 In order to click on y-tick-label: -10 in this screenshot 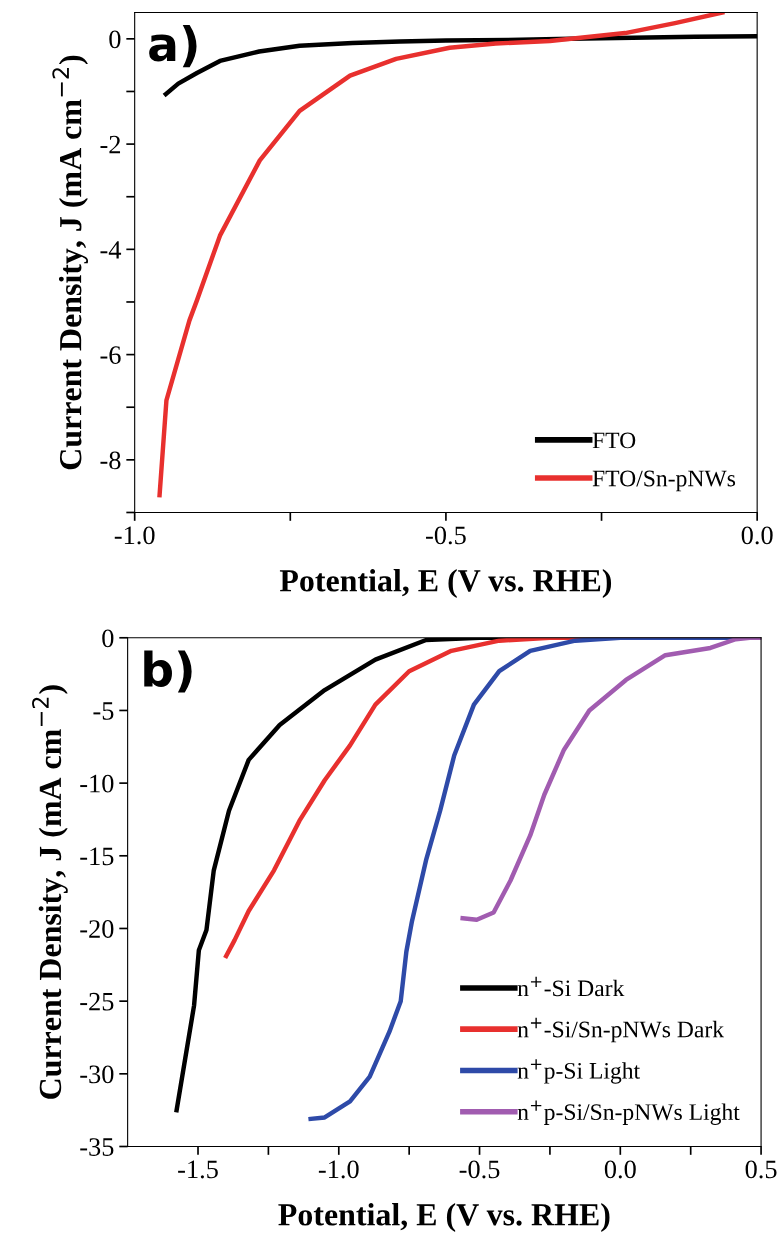, I will do `click(97, 783)`.